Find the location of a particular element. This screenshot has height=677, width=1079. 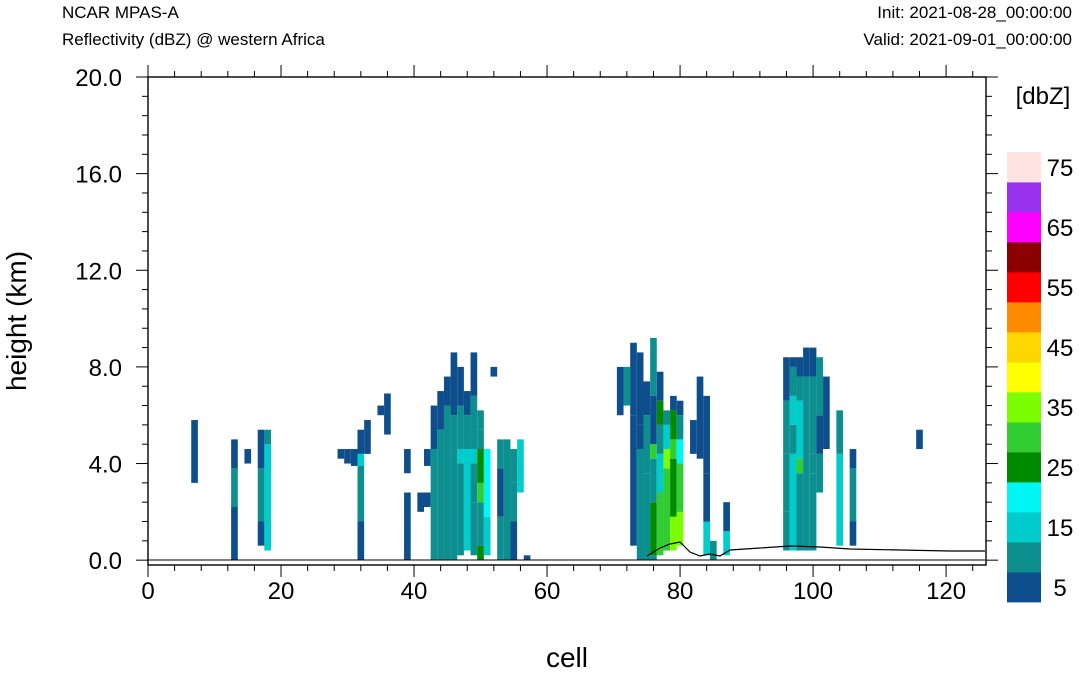

colorbar-label: 65 is located at coordinates (1060, 228).